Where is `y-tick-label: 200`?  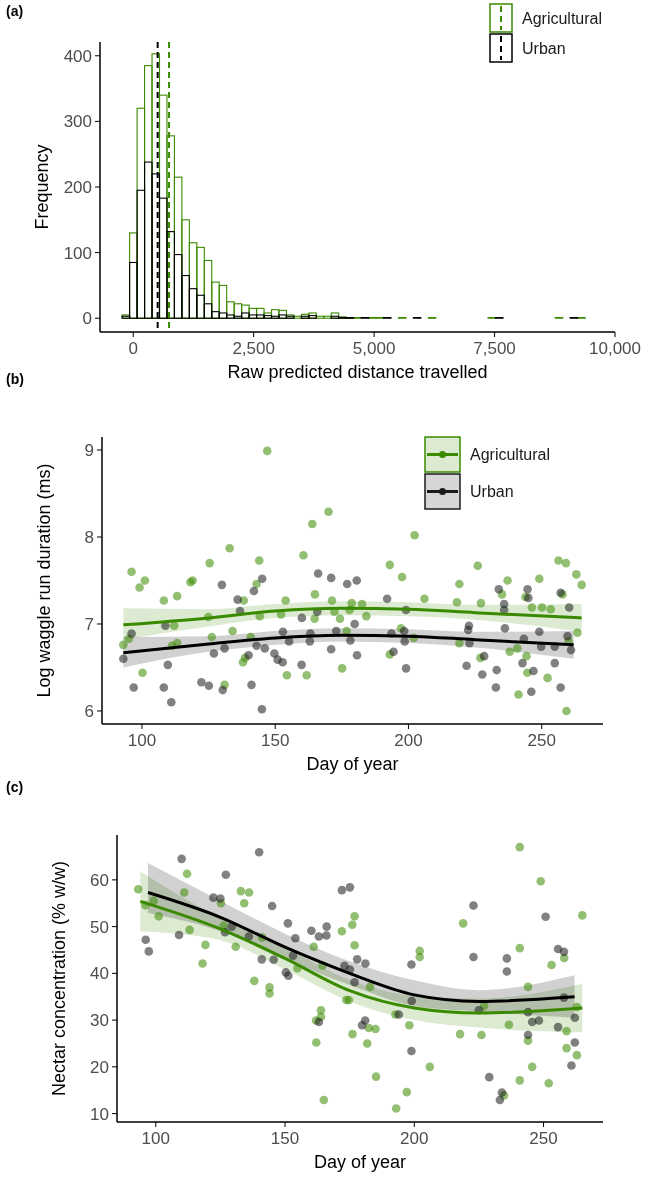 y-tick-label: 200 is located at coordinates (77, 187).